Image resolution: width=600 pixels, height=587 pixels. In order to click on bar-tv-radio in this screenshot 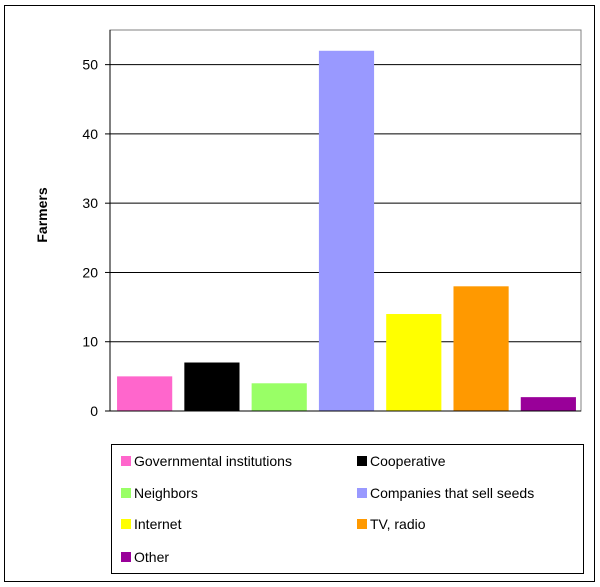, I will do `click(481, 348)`.